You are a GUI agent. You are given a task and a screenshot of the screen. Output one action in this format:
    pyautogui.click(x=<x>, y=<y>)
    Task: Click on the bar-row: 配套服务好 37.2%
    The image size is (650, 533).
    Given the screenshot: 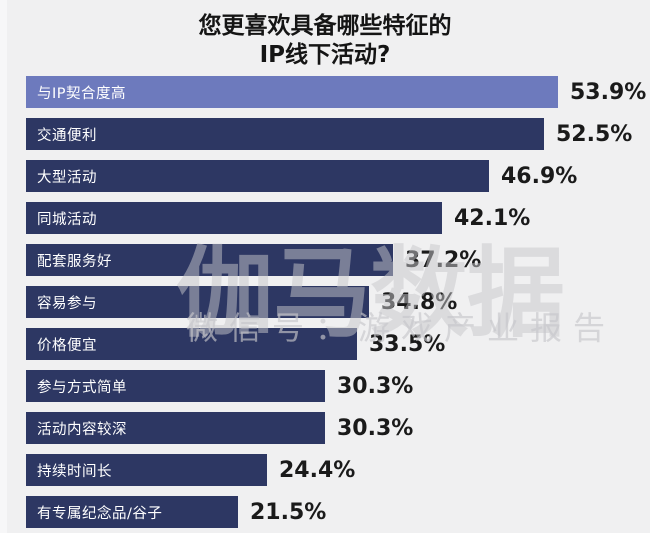 What is the action you would take?
    pyautogui.click(x=336, y=260)
    